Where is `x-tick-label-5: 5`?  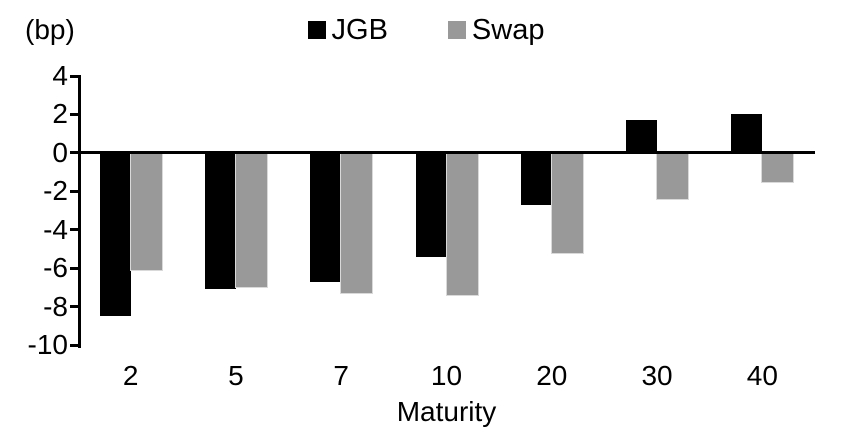 x-tick-label-5: 5 is located at coordinates (236, 375).